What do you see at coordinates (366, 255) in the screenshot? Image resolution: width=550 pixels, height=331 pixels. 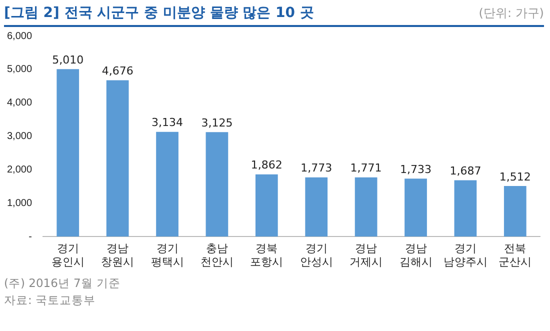 I see `x-tick-label: 경남 거제시` at bounding box center [366, 255].